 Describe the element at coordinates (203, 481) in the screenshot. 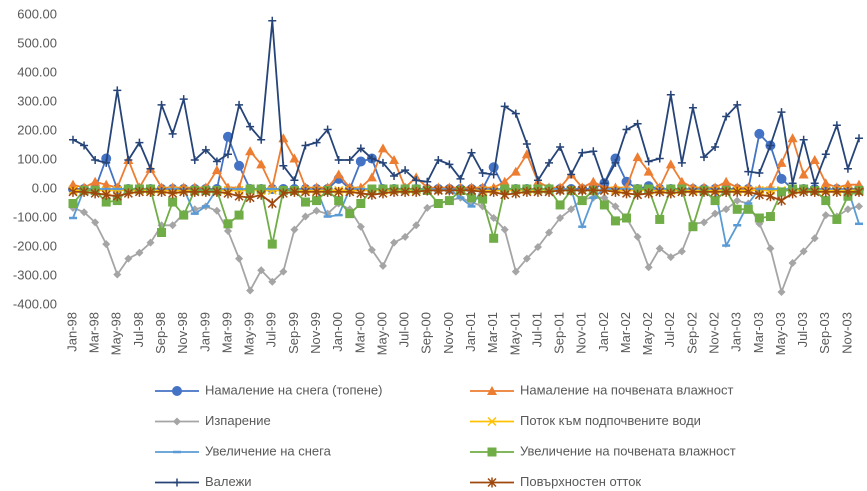

I see `legend-entry: Валежи` at that location.